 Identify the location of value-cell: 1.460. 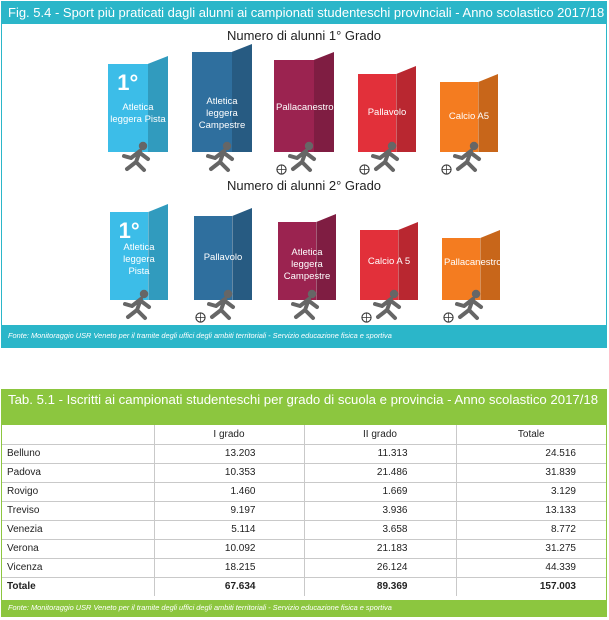
(229, 492).